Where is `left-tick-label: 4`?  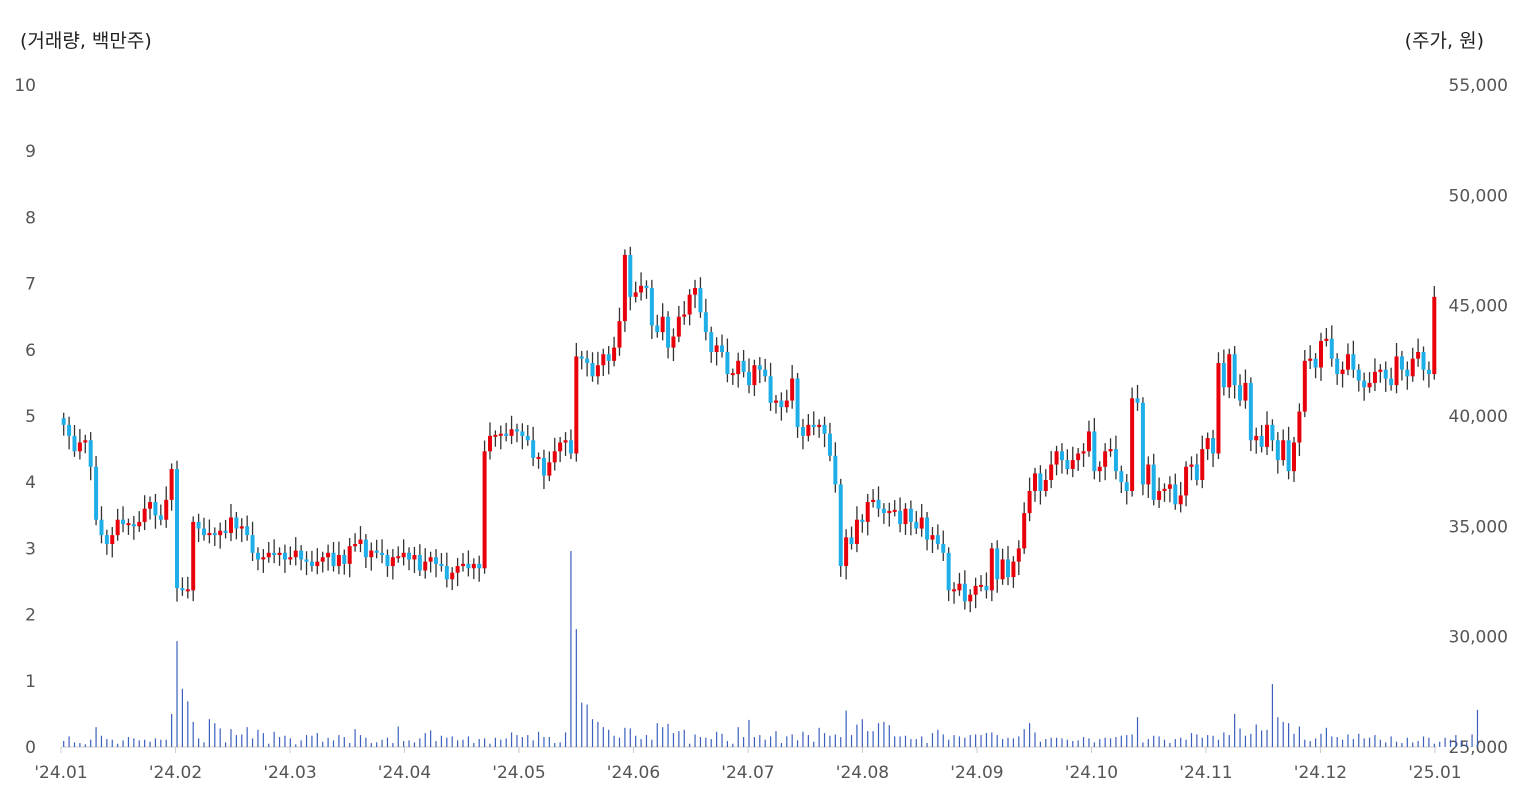
left-tick-label: 4 is located at coordinates (30, 483).